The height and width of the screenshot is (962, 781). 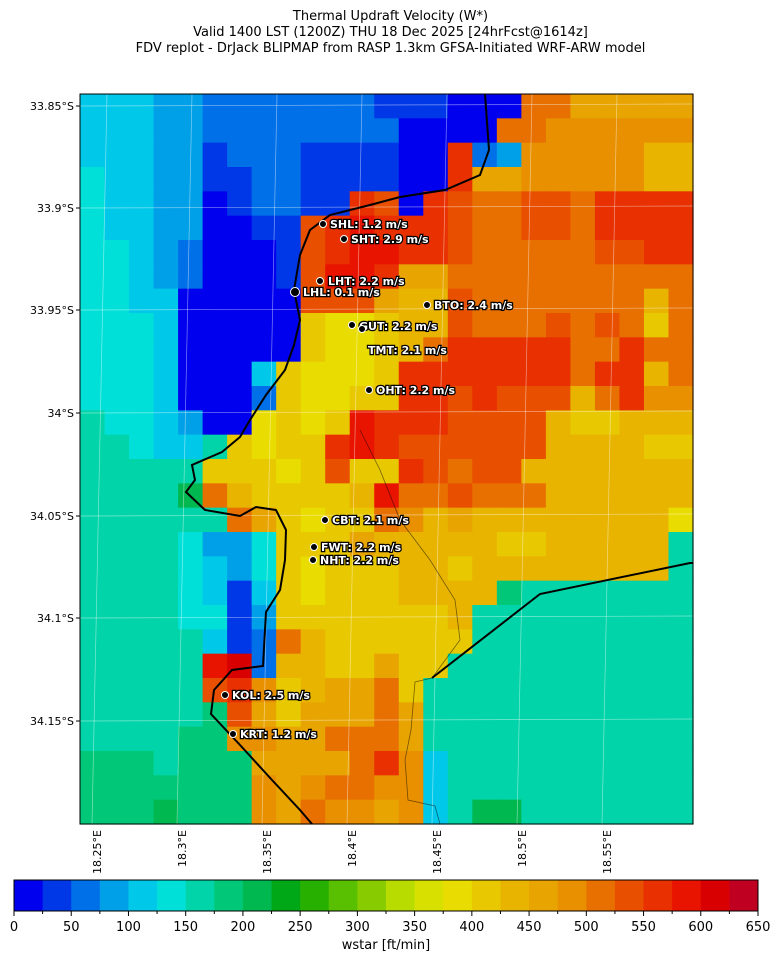 What do you see at coordinates (71, 927) in the screenshot?
I see `colorbar-tick-label: 50` at bounding box center [71, 927].